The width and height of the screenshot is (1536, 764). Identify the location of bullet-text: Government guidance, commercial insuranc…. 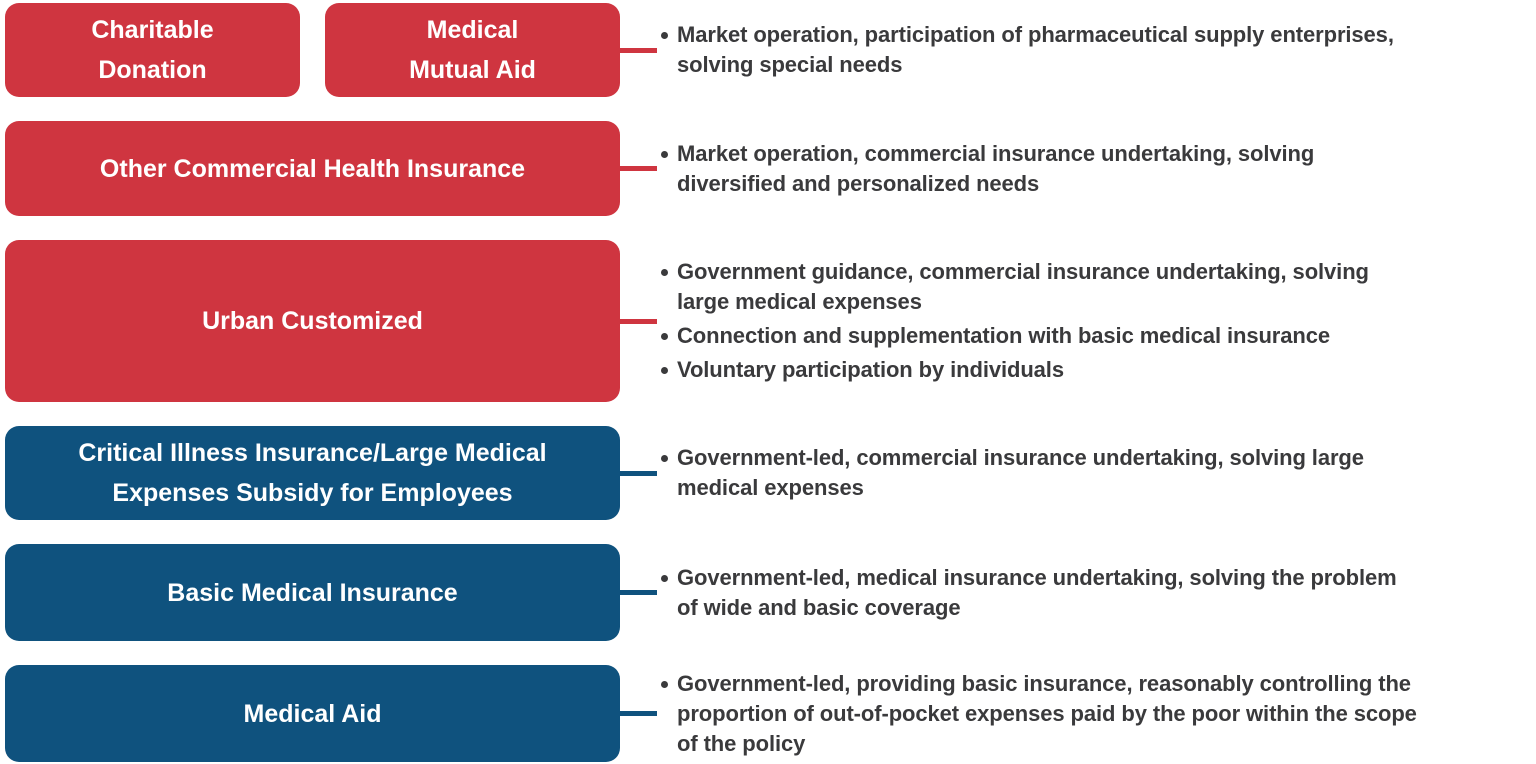
(1023, 286).